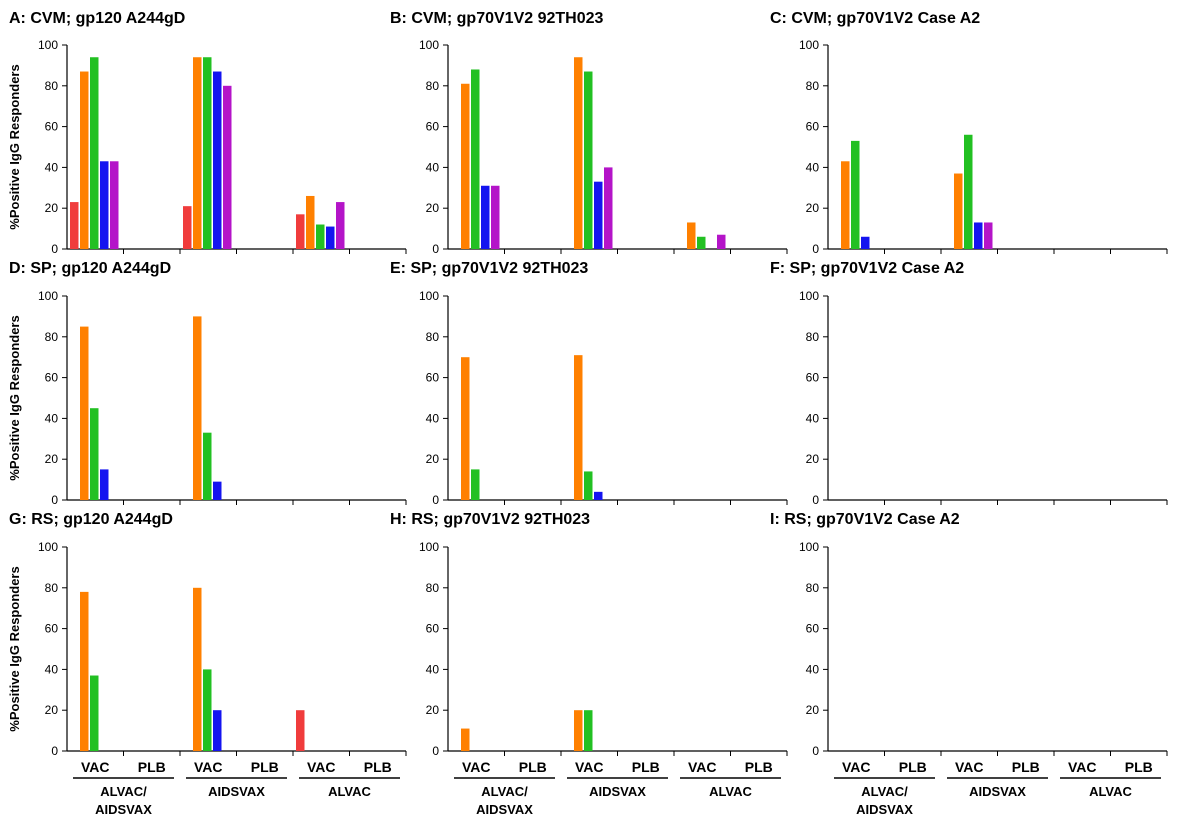 The image size is (1178, 817). What do you see at coordinates (969, 133) in the screenshot?
I see `chart-panel-c: C: CVM; gp70V1V2 Case A2 0 20 40 60 80 100` at bounding box center [969, 133].